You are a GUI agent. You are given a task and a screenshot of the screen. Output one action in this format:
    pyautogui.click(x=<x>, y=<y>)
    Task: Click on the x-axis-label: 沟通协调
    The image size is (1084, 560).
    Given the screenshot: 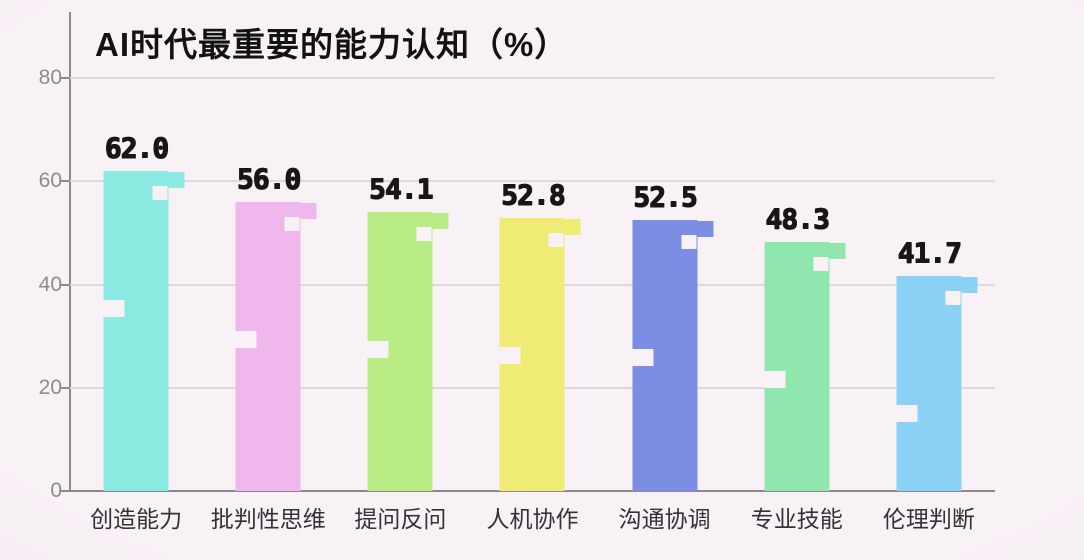 What is the action you would take?
    pyautogui.click(x=664, y=519)
    